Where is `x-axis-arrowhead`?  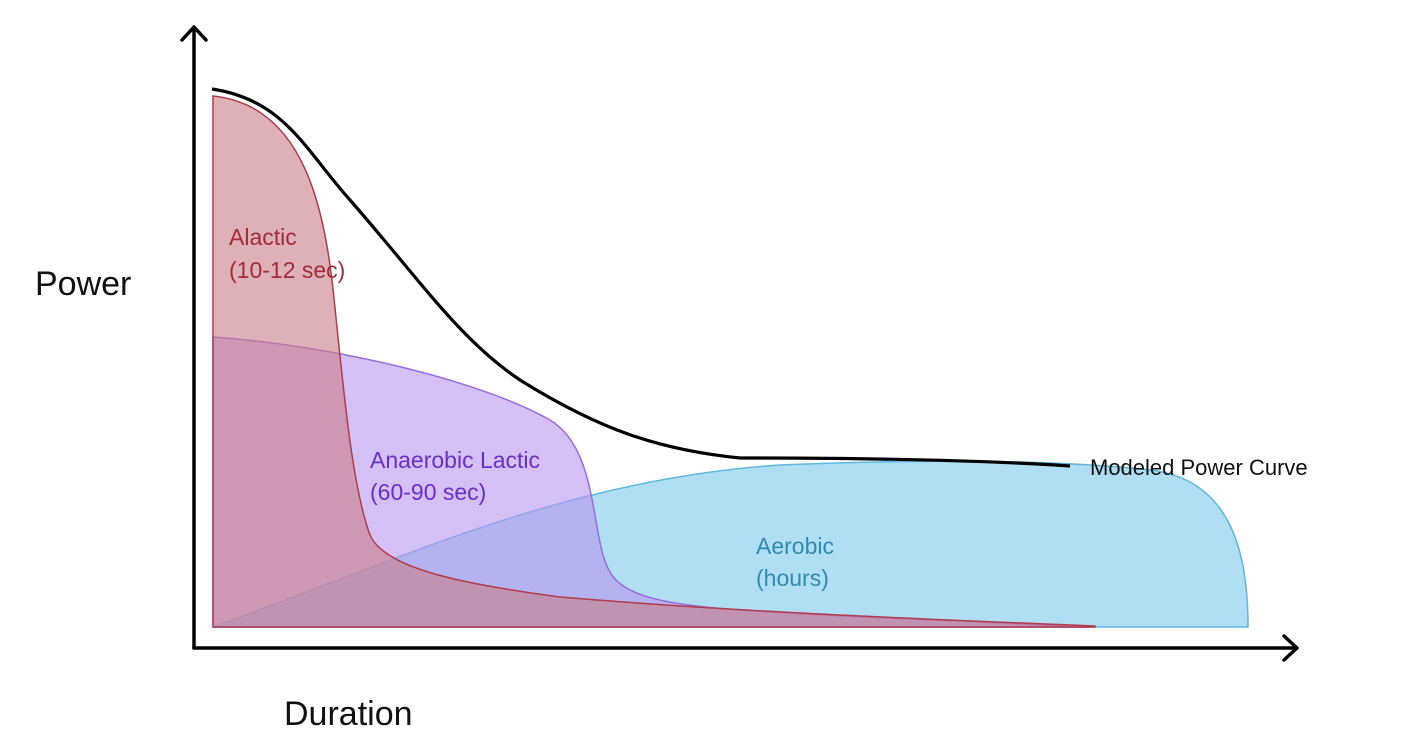
x-axis-arrowhead is located at coordinates (1290, 648).